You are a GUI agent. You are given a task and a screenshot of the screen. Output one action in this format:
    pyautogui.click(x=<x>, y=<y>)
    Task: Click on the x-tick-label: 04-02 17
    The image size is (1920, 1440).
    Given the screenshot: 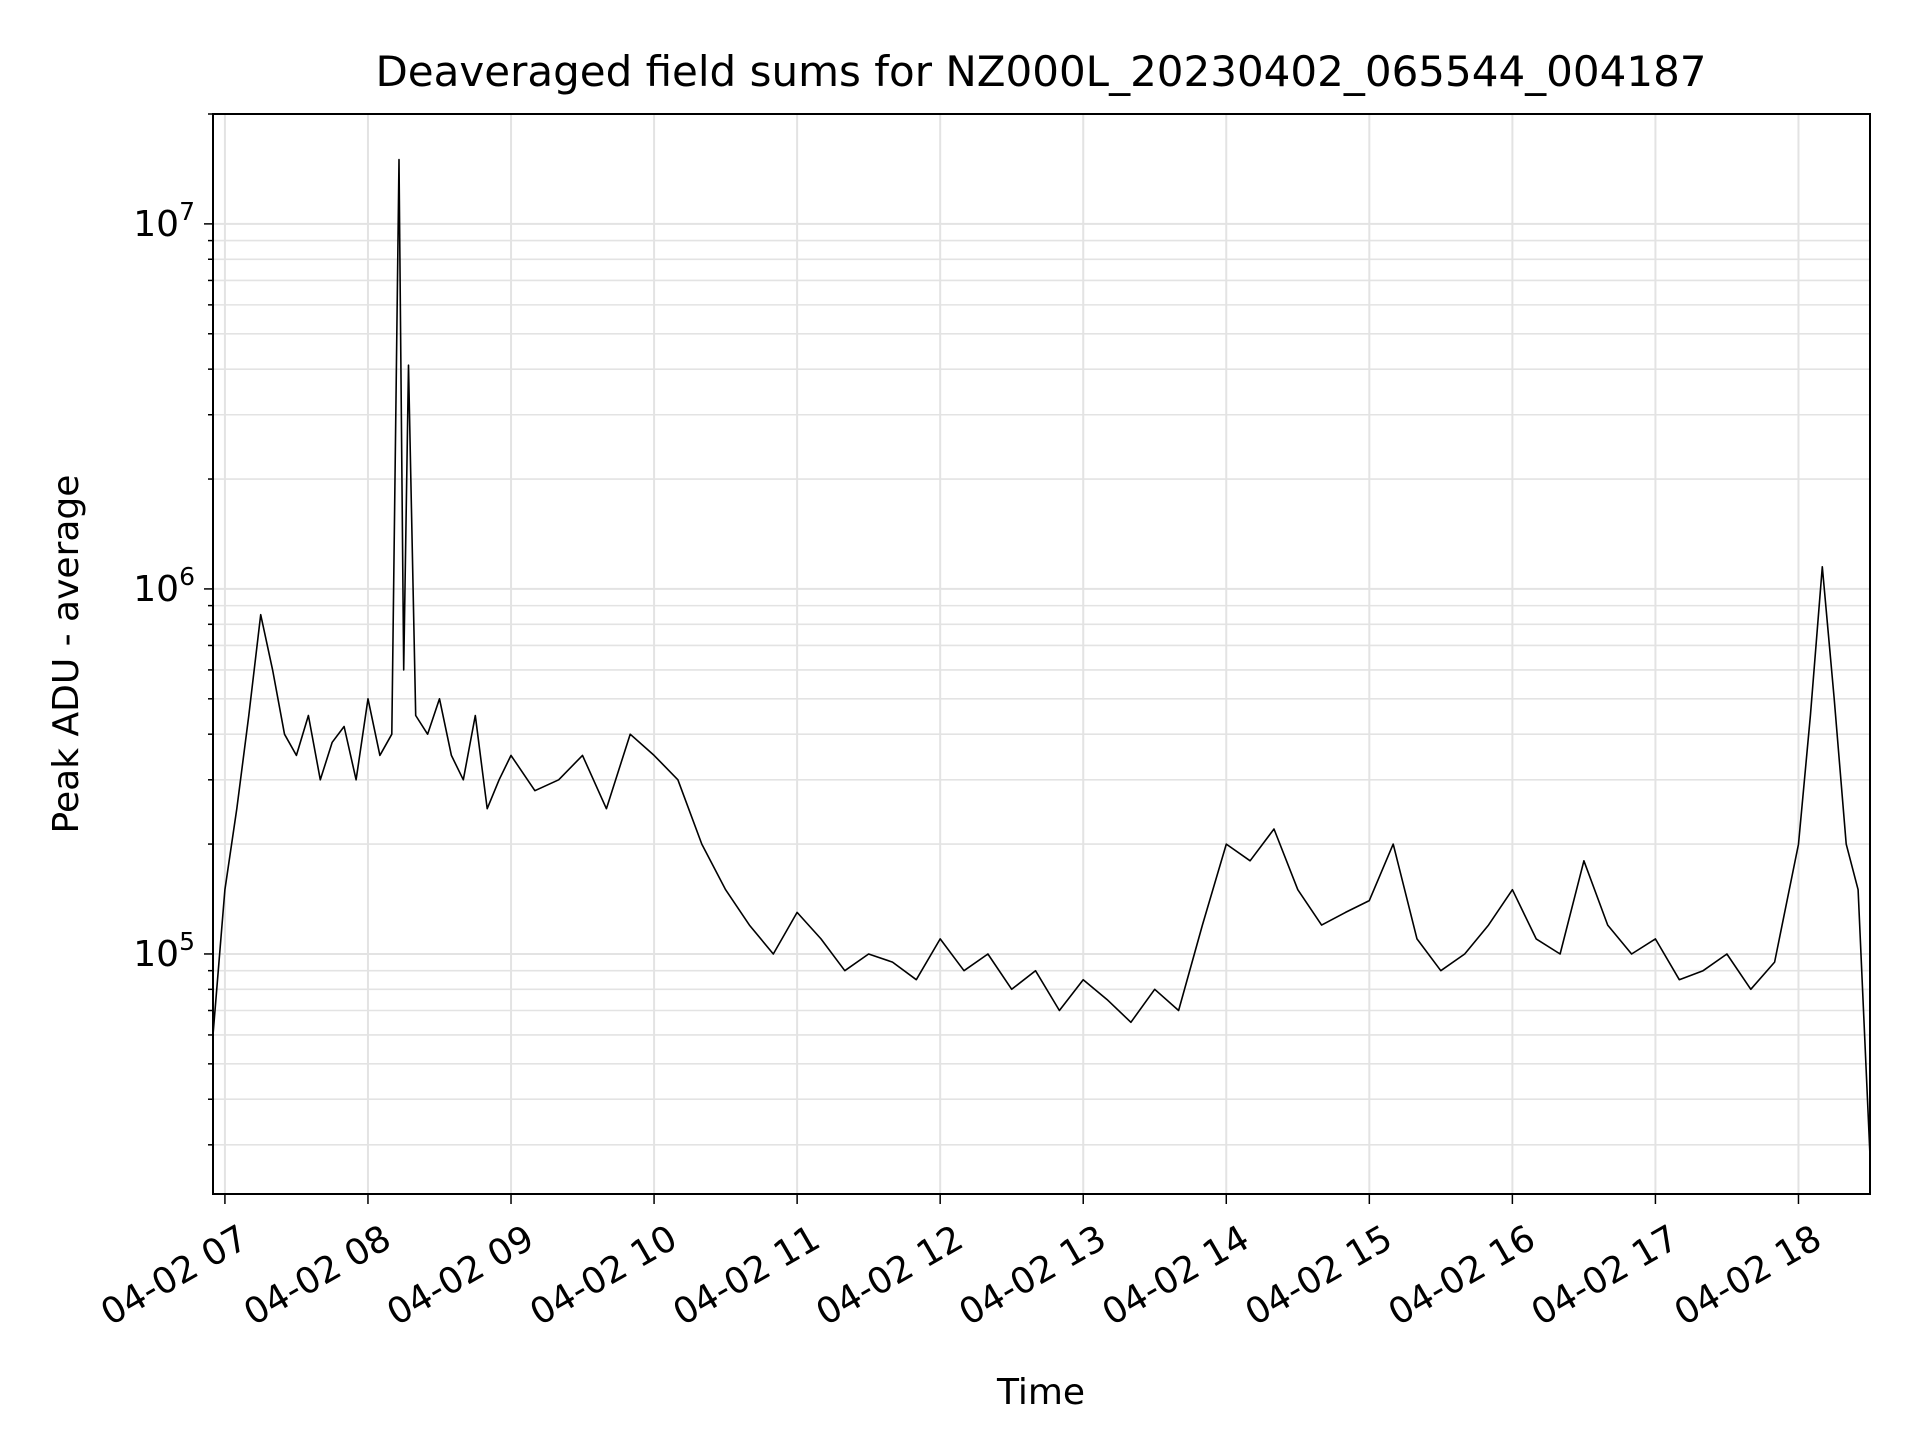 What is the action you would take?
    pyautogui.click(x=1605, y=1276)
    